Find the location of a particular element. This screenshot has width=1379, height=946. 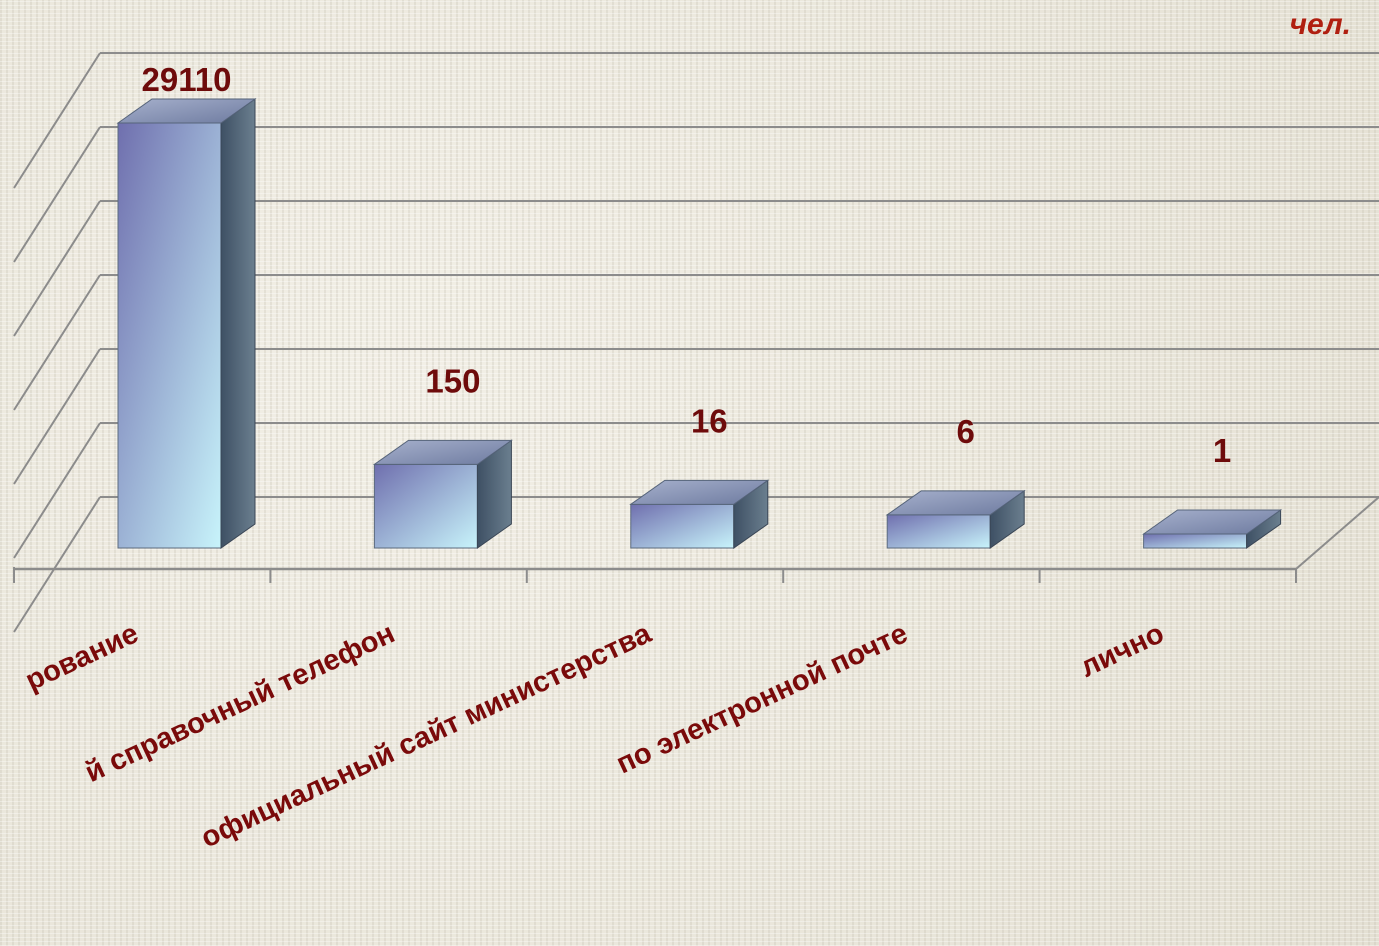

data-label: 1 is located at coordinates (1222, 450).